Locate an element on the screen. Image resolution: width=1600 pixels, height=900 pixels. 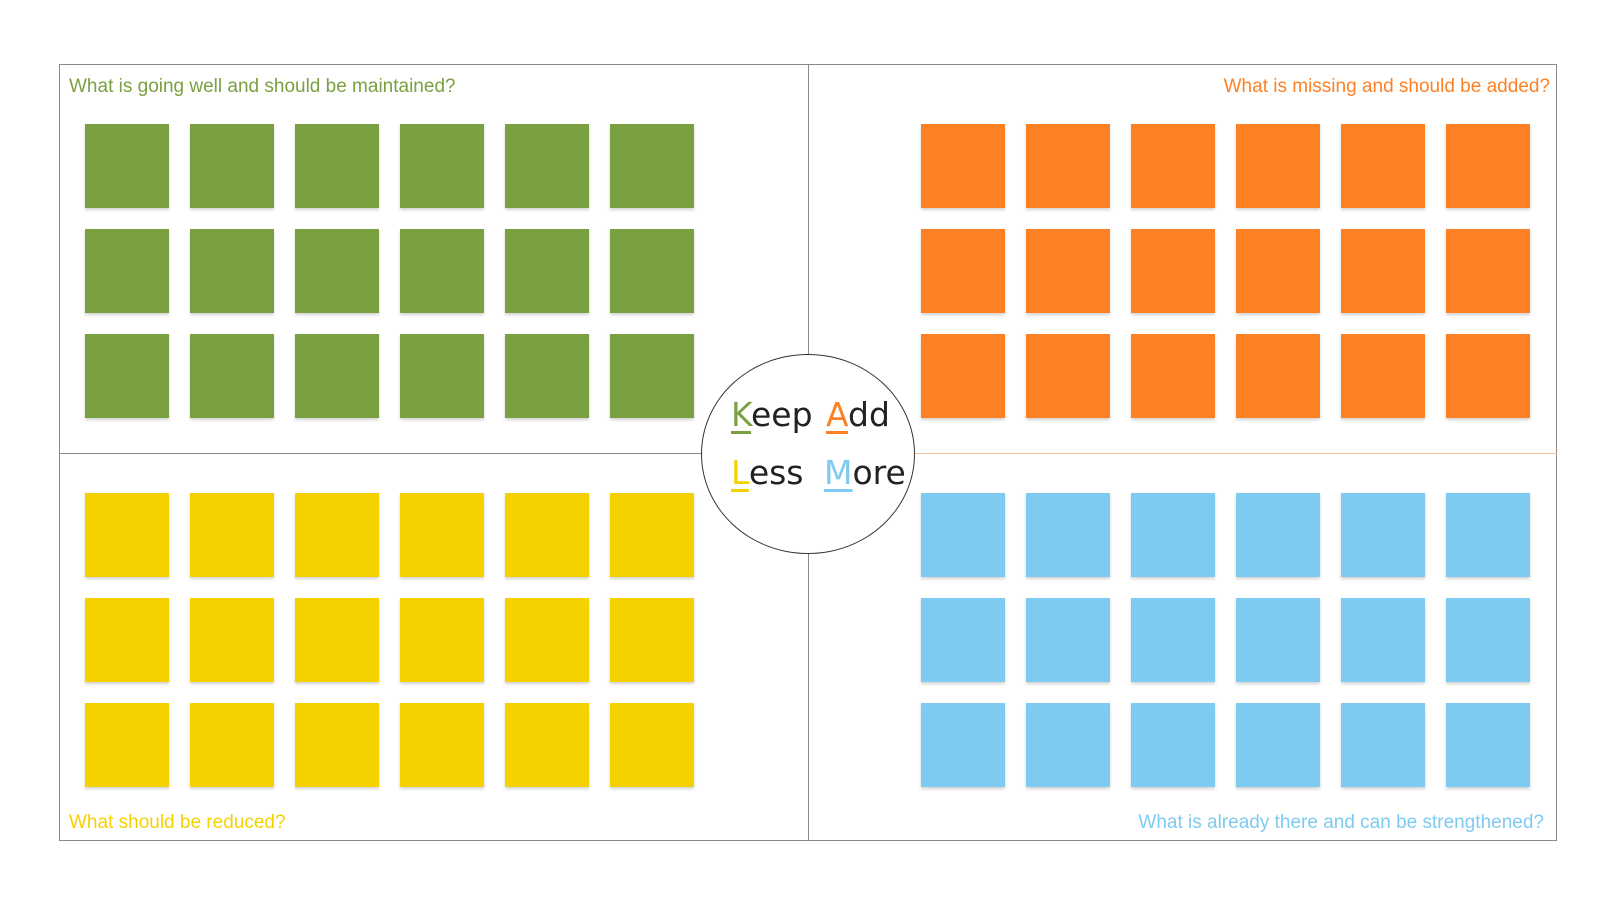
keep-label: Keep is located at coordinates (772, 414).